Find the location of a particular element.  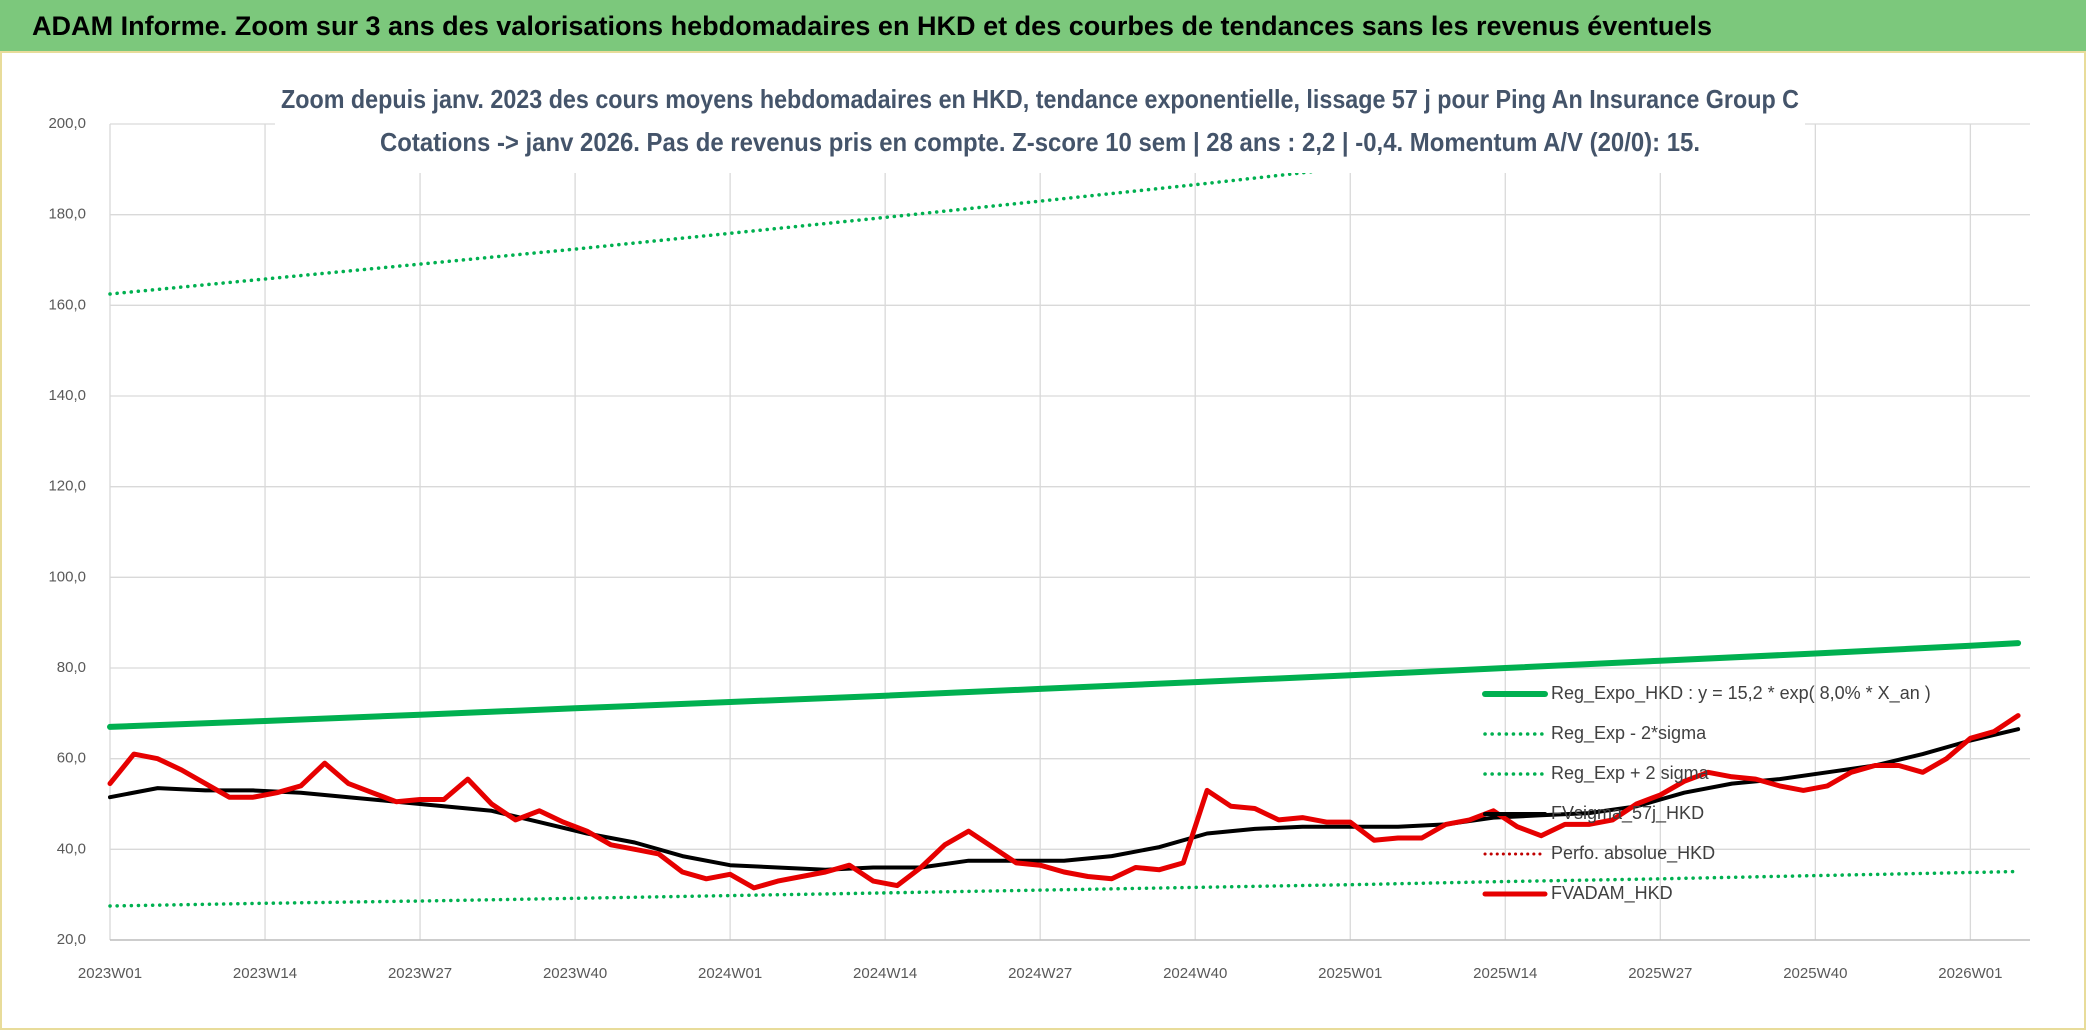

y-tick-label: 80,0 is located at coordinates (71, 667).